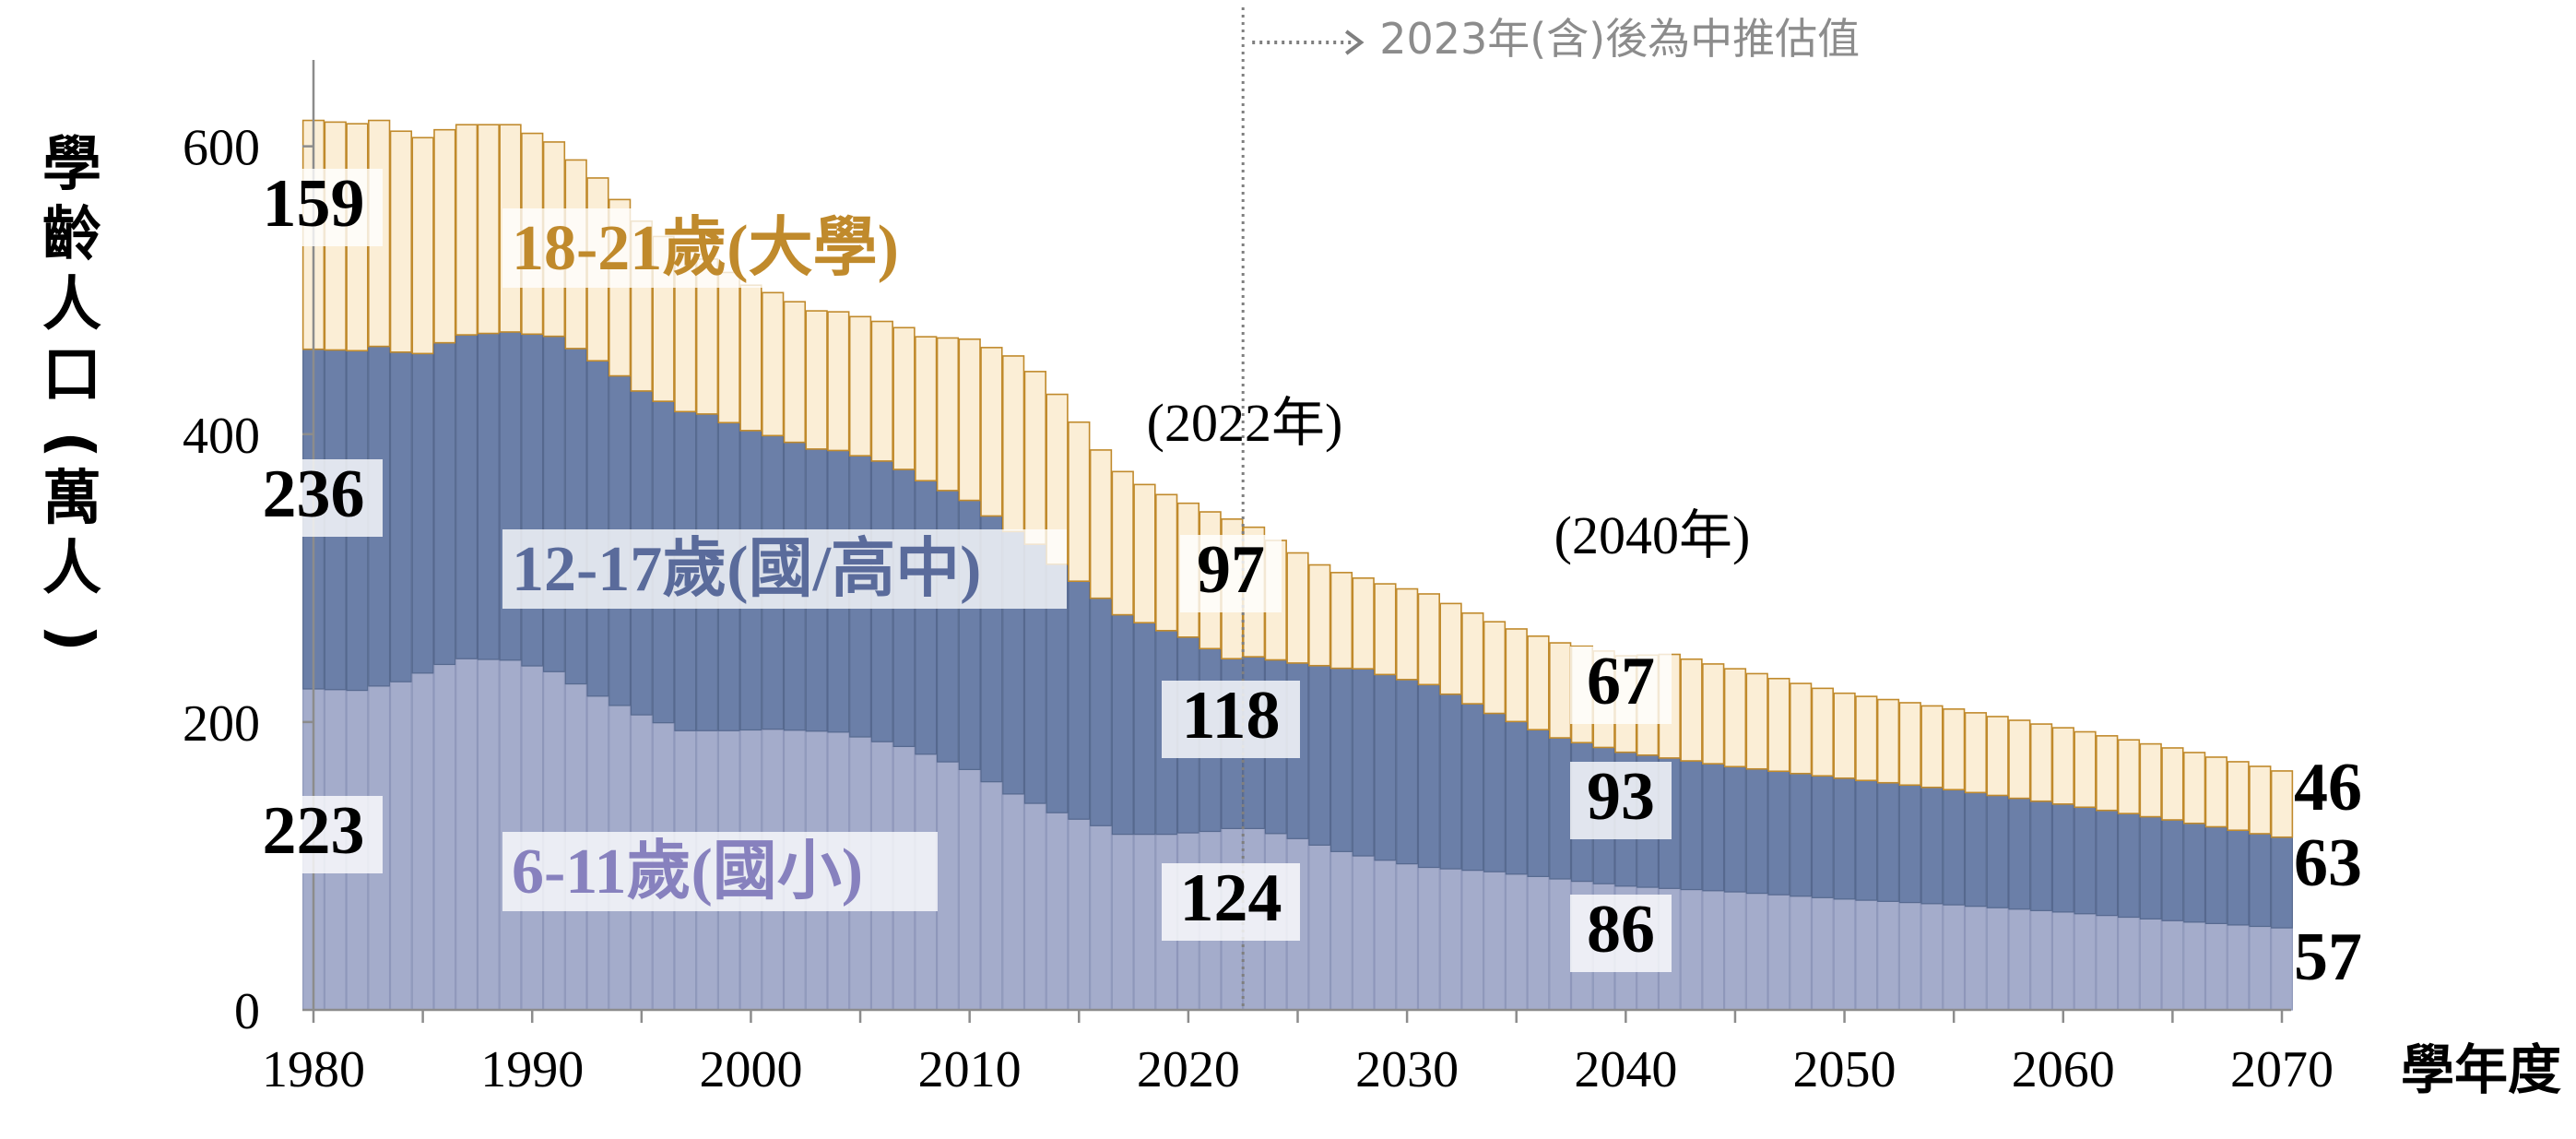 This screenshot has height=1139, width=2576. What do you see at coordinates (1494, 792) in the screenshot?
I see `bar-age_12_17-2034` at bounding box center [1494, 792].